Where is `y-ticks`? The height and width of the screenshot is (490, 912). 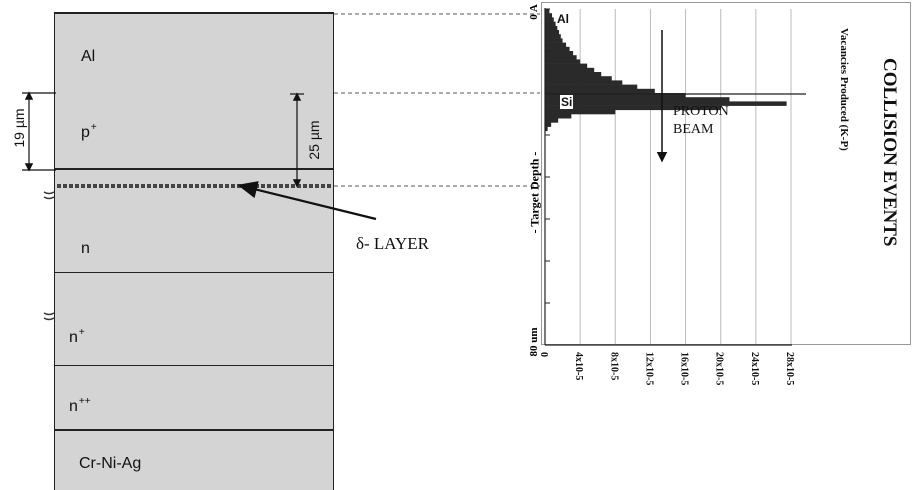
y-ticks is located at coordinates (547, 177).